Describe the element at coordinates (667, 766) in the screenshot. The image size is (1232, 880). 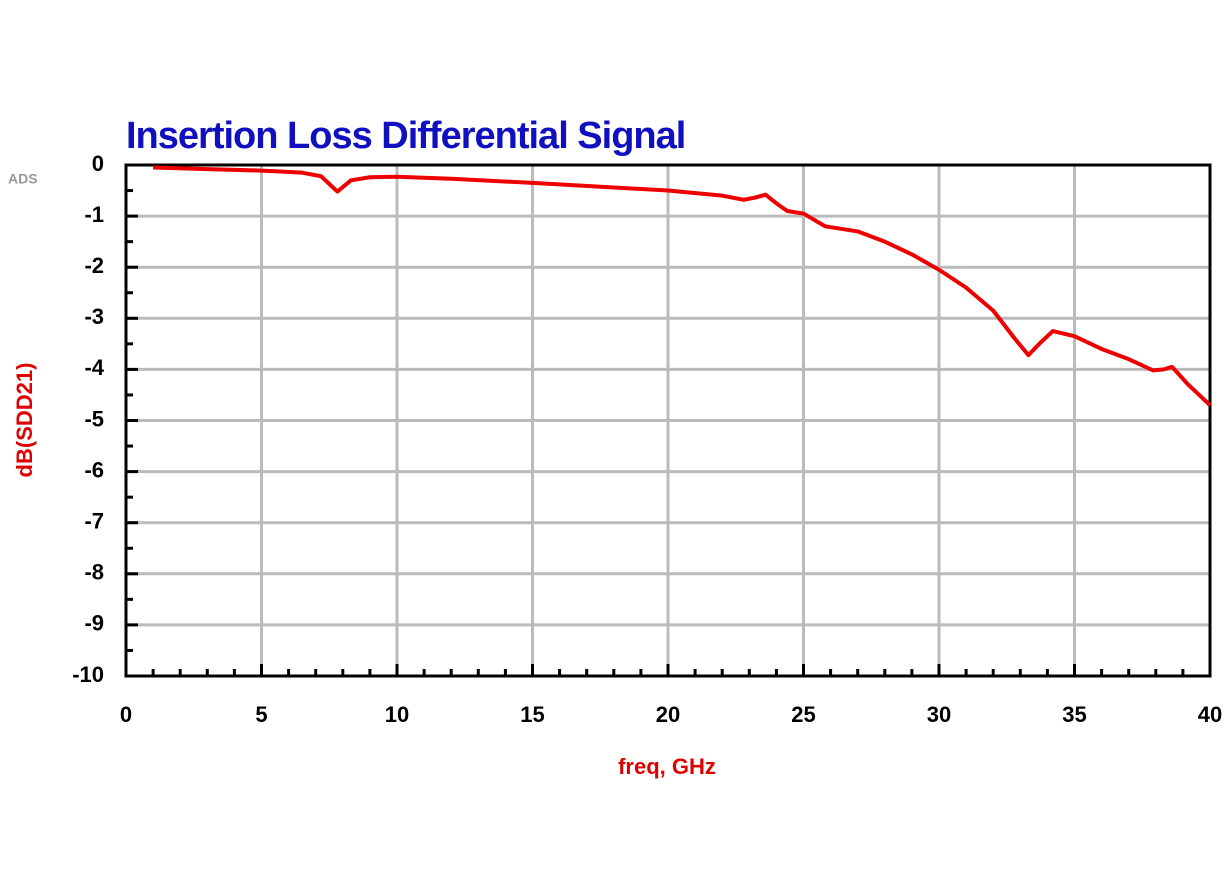
I see `x-axis-label: freq, GHz` at that location.